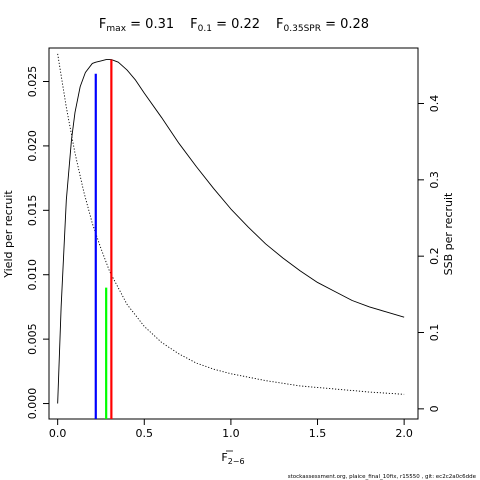 The height and width of the screenshot is (480, 480). Describe the element at coordinates (58, 433) in the screenshot. I see `x-tick-label-0: 0.0` at that location.